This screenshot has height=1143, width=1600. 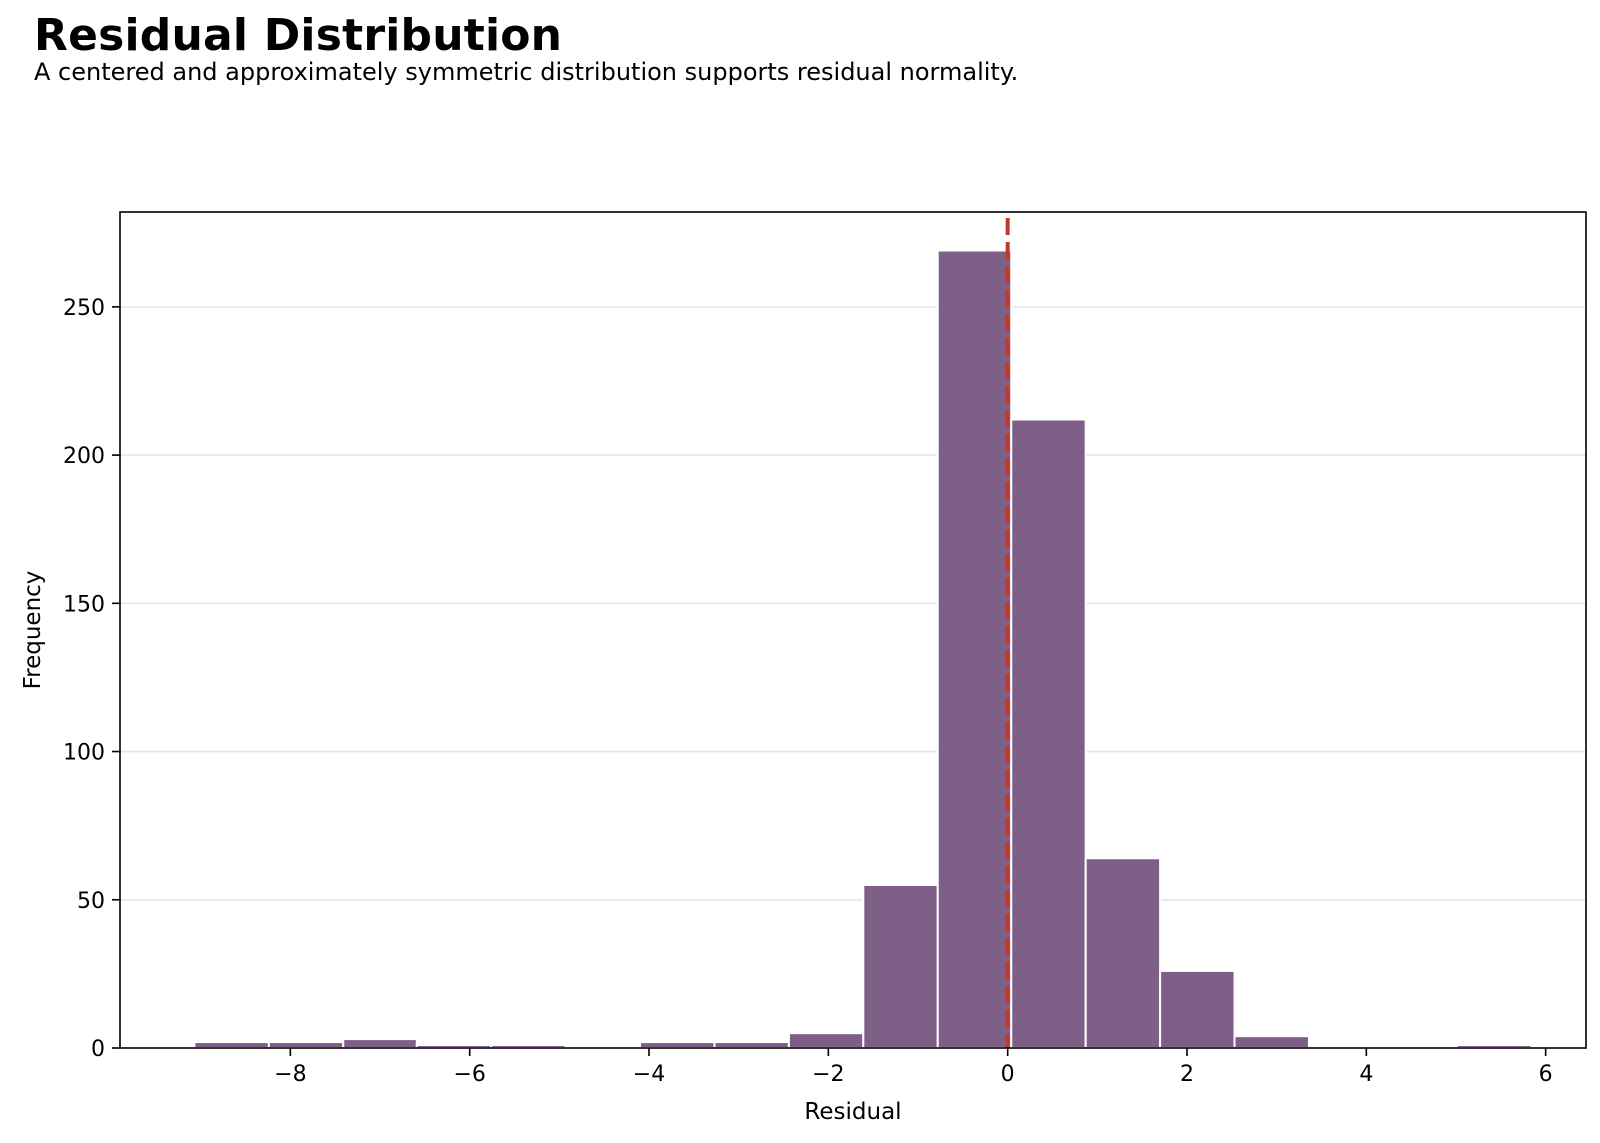 What do you see at coordinates (298, 35) in the screenshot?
I see `chart-title: Residual Distribution` at bounding box center [298, 35].